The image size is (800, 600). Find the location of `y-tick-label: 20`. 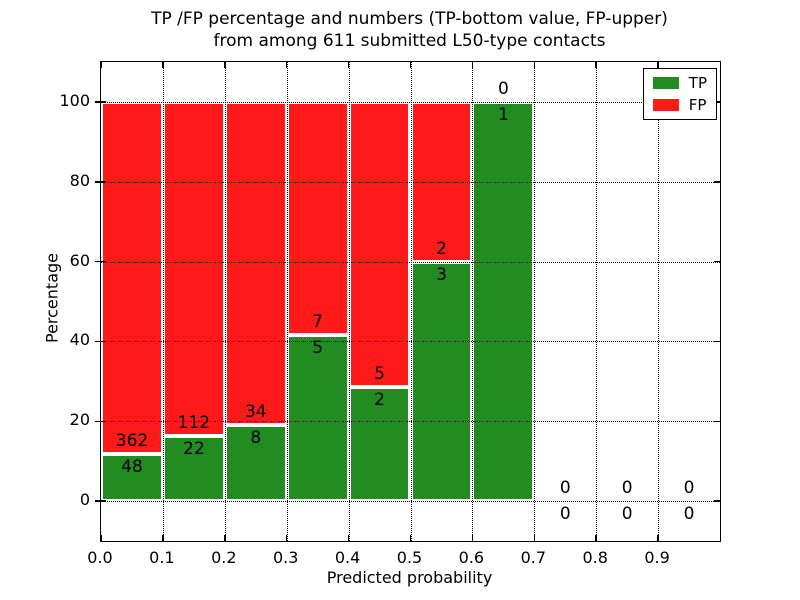

y-tick-label: 20 is located at coordinates (79, 420).